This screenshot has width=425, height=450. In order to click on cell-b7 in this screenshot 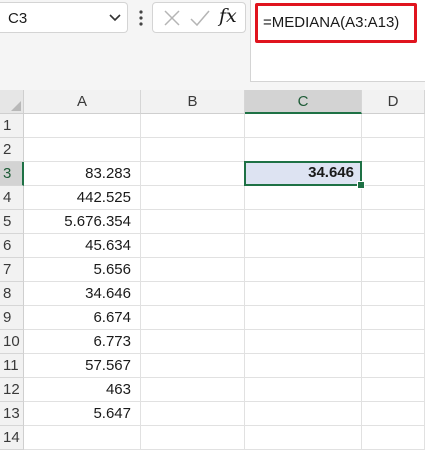, I will do `click(193, 270)`.